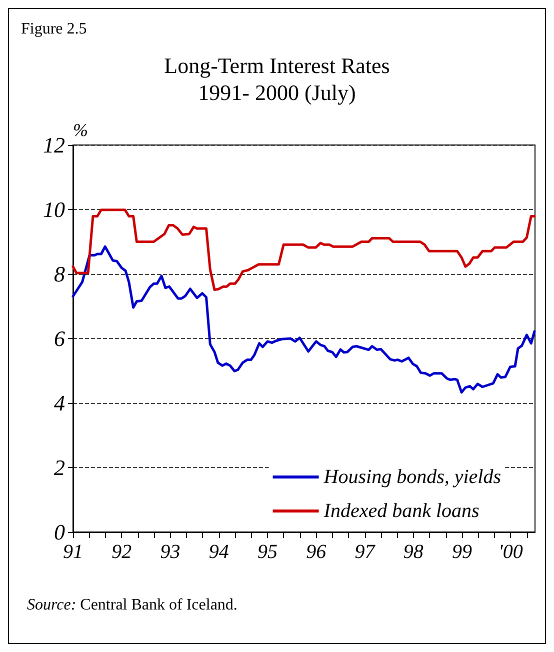 Image resolution: width=554 pixels, height=652 pixels. What do you see at coordinates (412, 477) in the screenshot?
I see `legend-label: Housing bonds, yields` at bounding box center [412, 477].